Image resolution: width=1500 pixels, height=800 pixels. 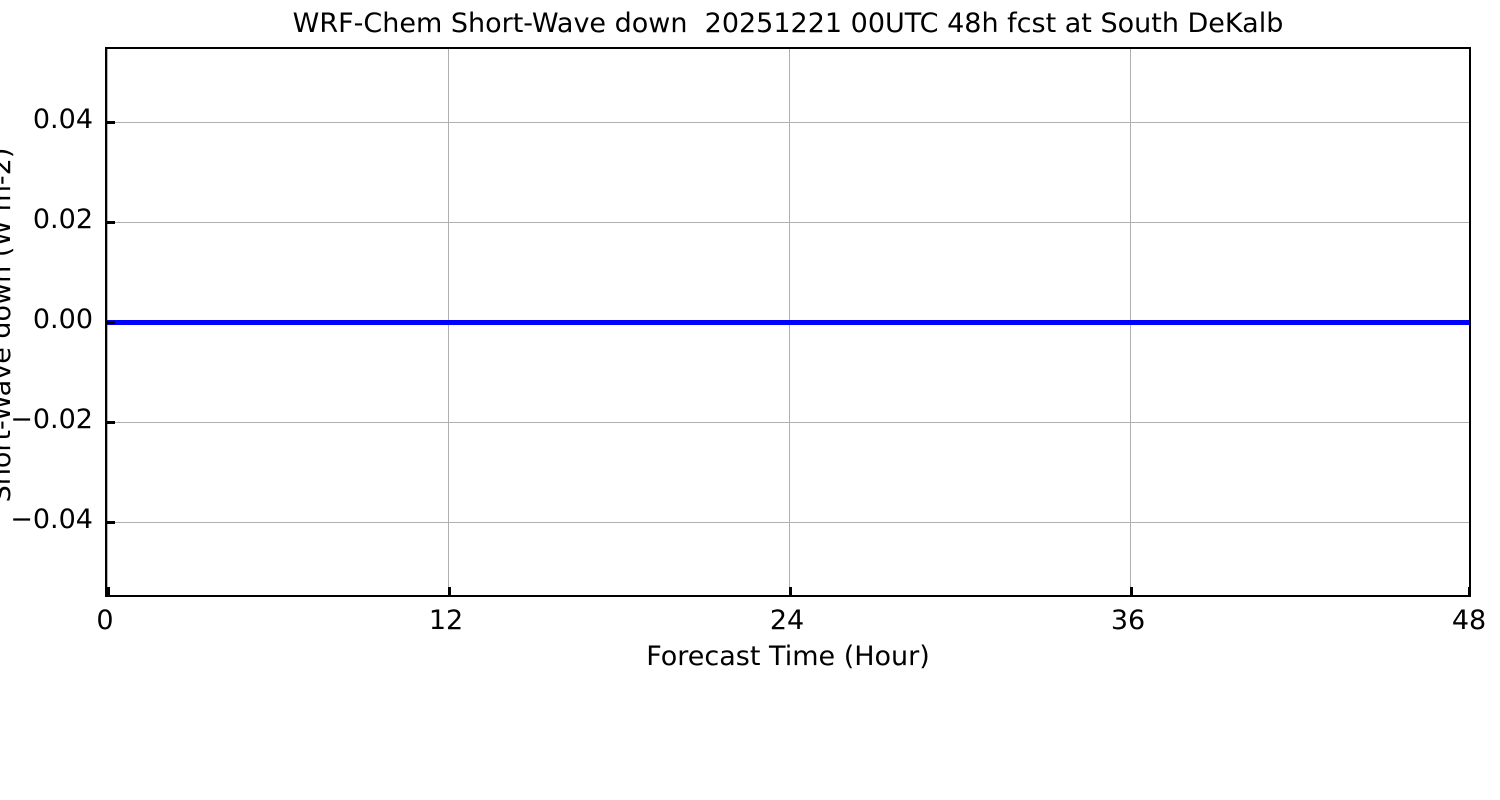 I want to click on ytick-label-004: 0.04, so click(x=62, y=119).